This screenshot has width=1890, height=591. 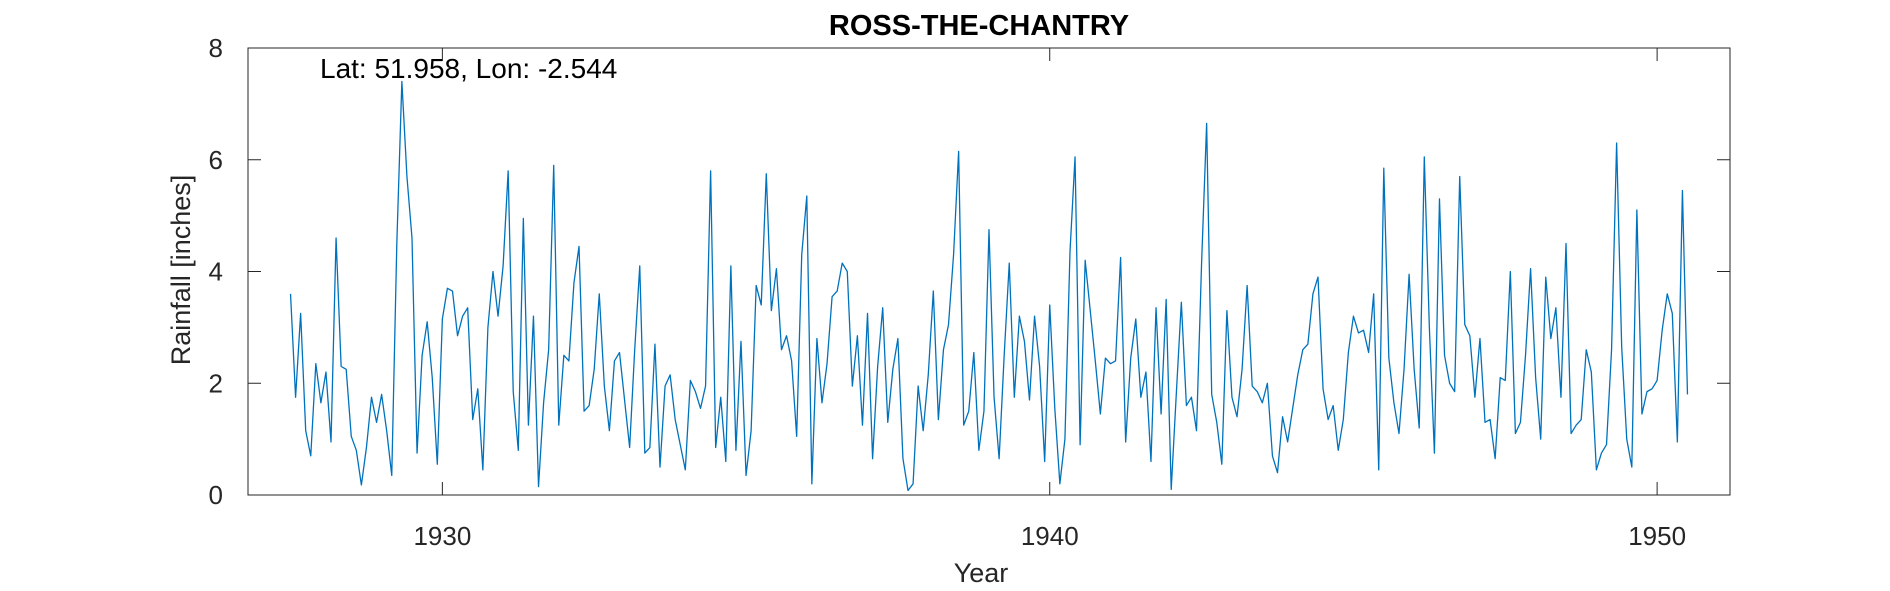 I want to click on y-tick-label: 2, so click(x=216, y=383).